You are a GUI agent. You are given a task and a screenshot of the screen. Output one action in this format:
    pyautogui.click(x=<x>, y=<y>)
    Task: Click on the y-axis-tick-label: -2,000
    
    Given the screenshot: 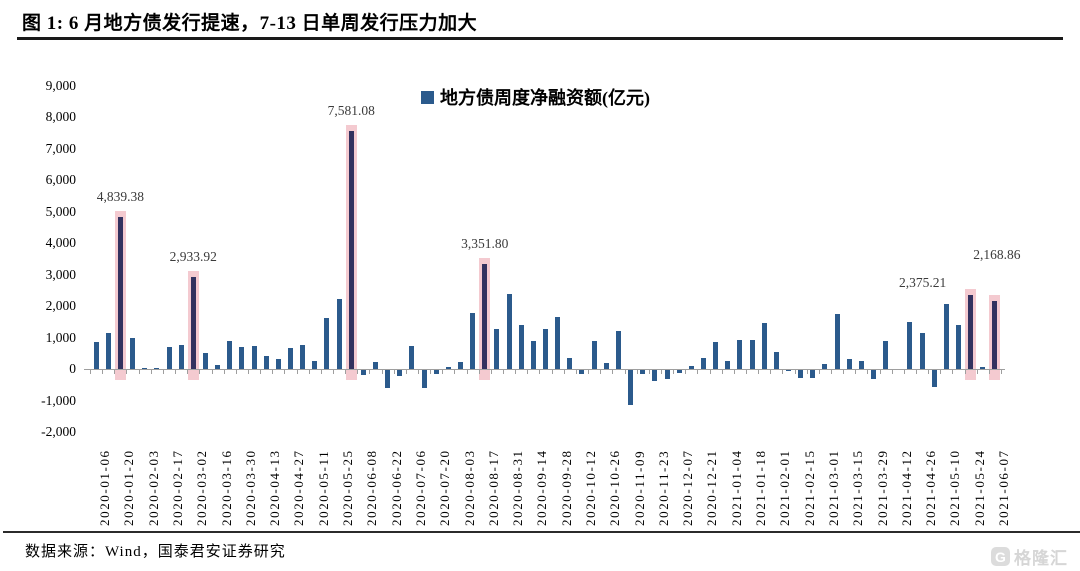 What is the action you would take?
    pyautogui.click(x=58, y=432)
    